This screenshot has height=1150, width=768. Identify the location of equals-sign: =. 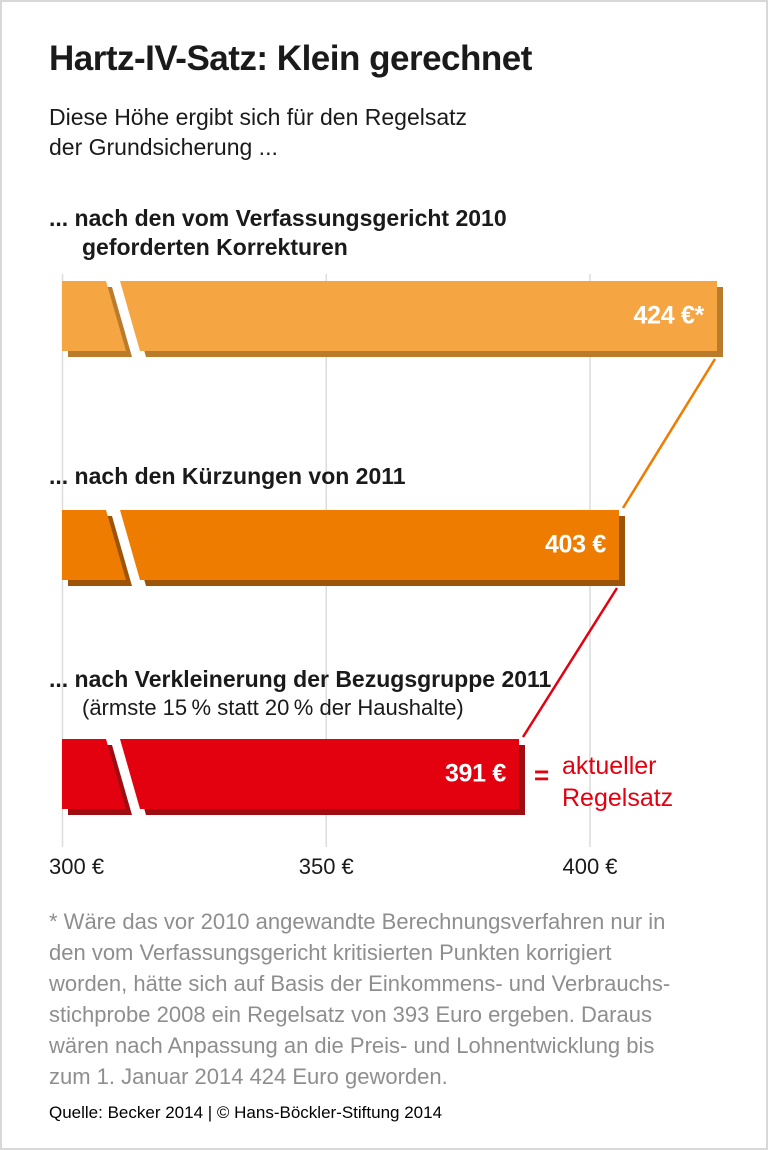
(542, 775).